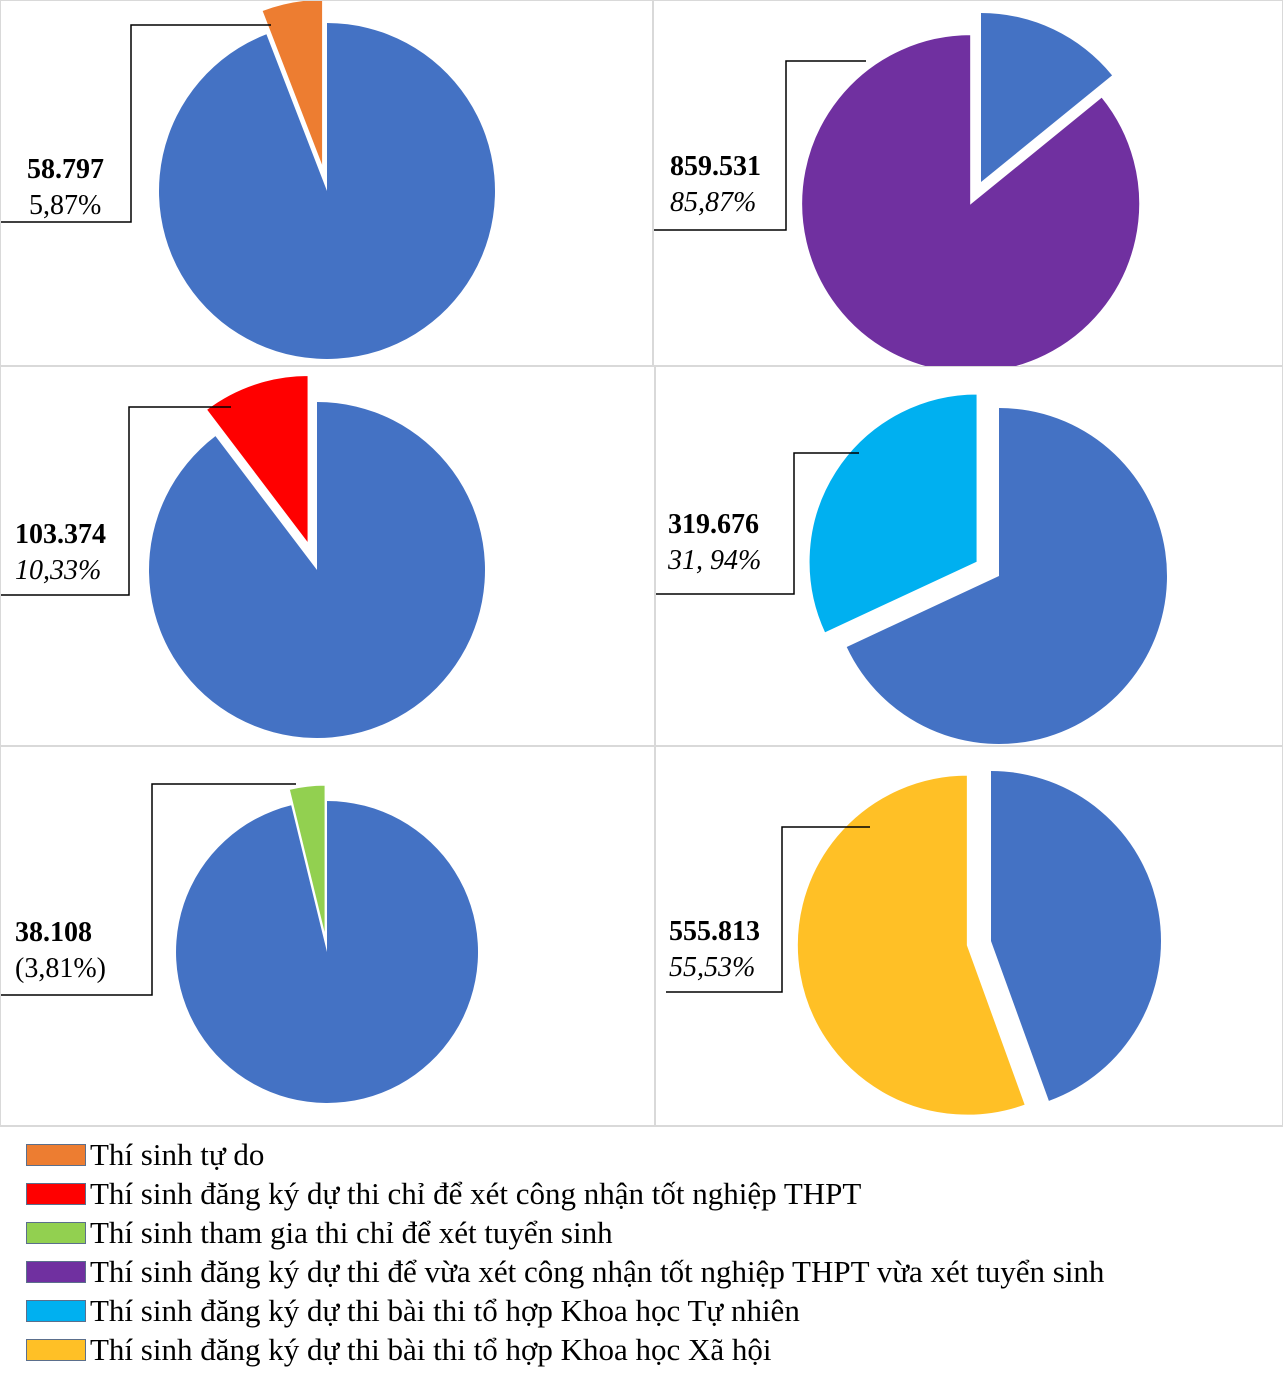 The width and height of the screenshot is (1283, 1383). I want to click on pie-chart-tu-do, so click(248, 180).